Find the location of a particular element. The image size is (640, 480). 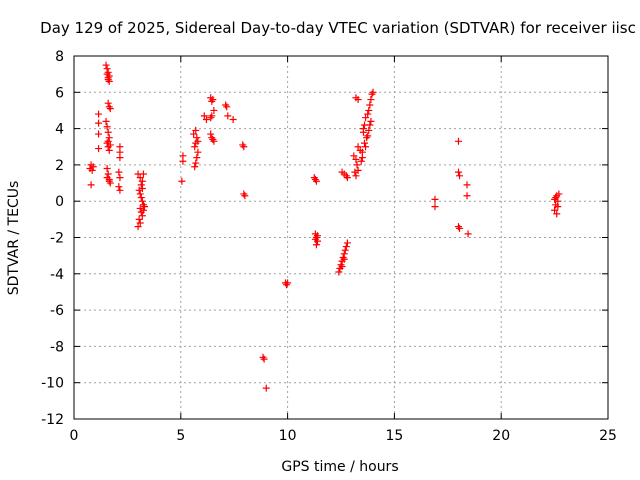

y-tick-label: -4 is located at coordinates (57, 275).